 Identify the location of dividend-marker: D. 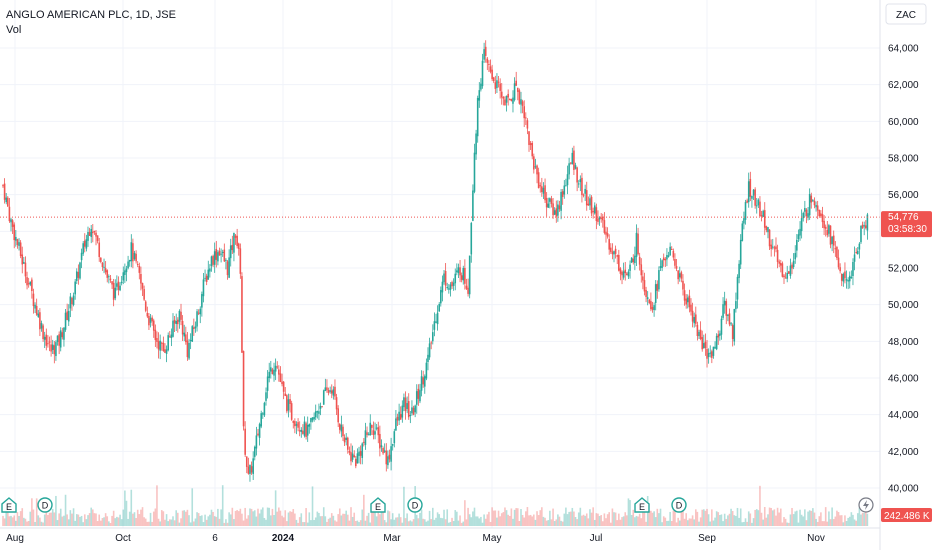
(679, 505).